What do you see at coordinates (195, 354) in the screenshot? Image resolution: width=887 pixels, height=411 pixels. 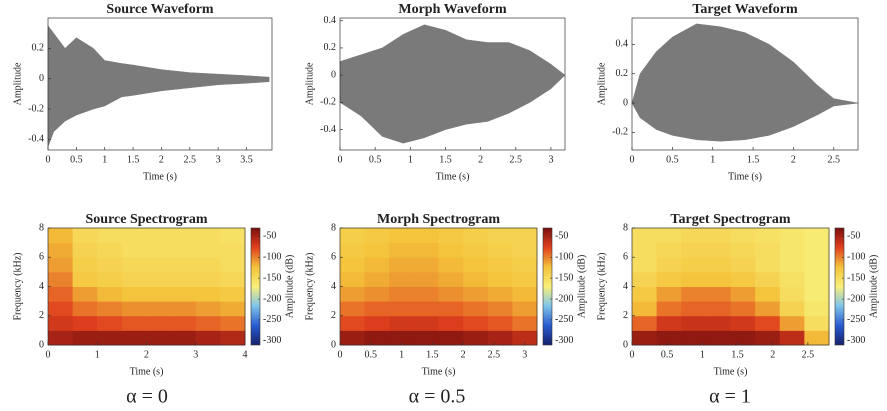 I see `x-tick-label: 3` at bounding box center [195, 354].